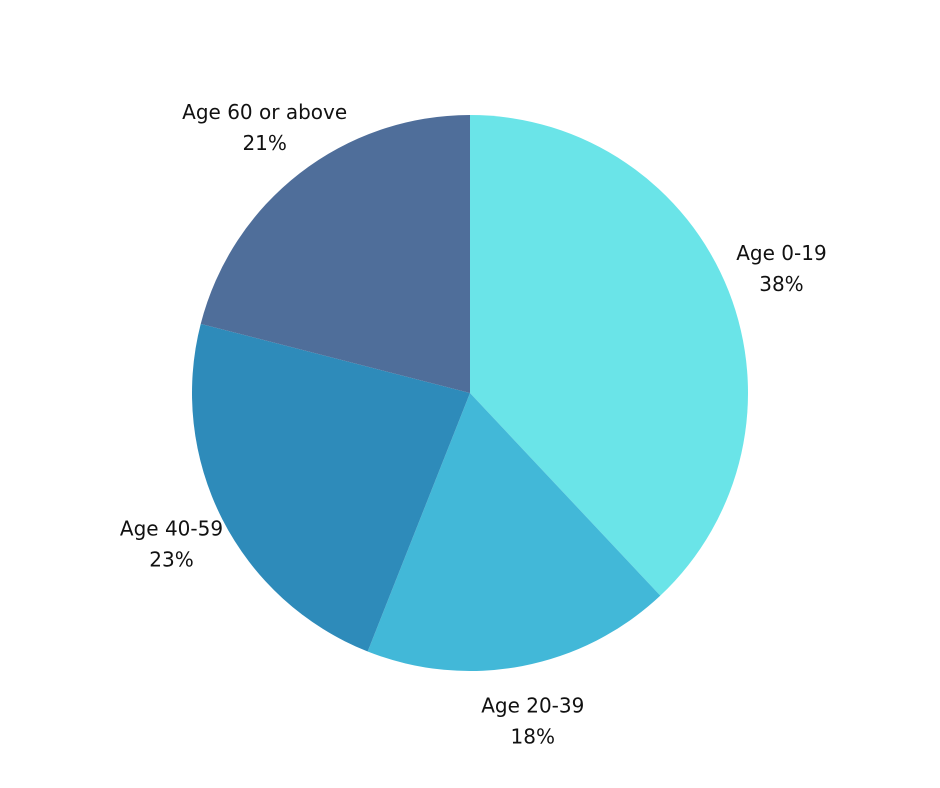  I want to click on slice-value-label: 38%, so click(781, 284).